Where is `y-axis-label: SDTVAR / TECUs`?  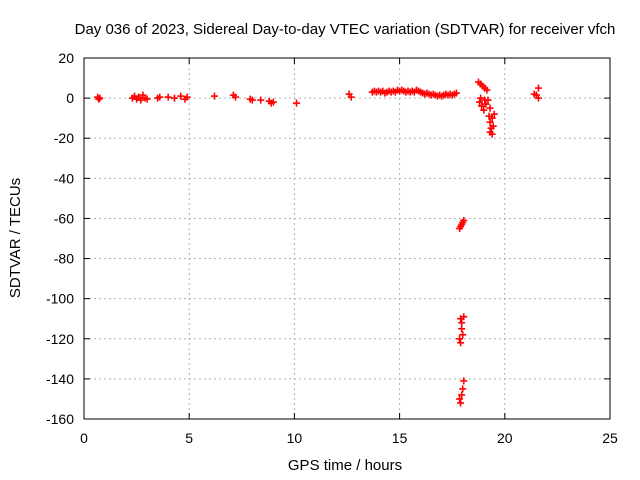 y-axis-label: SDTVAR / TECUs is located at coordinates (15, 238).